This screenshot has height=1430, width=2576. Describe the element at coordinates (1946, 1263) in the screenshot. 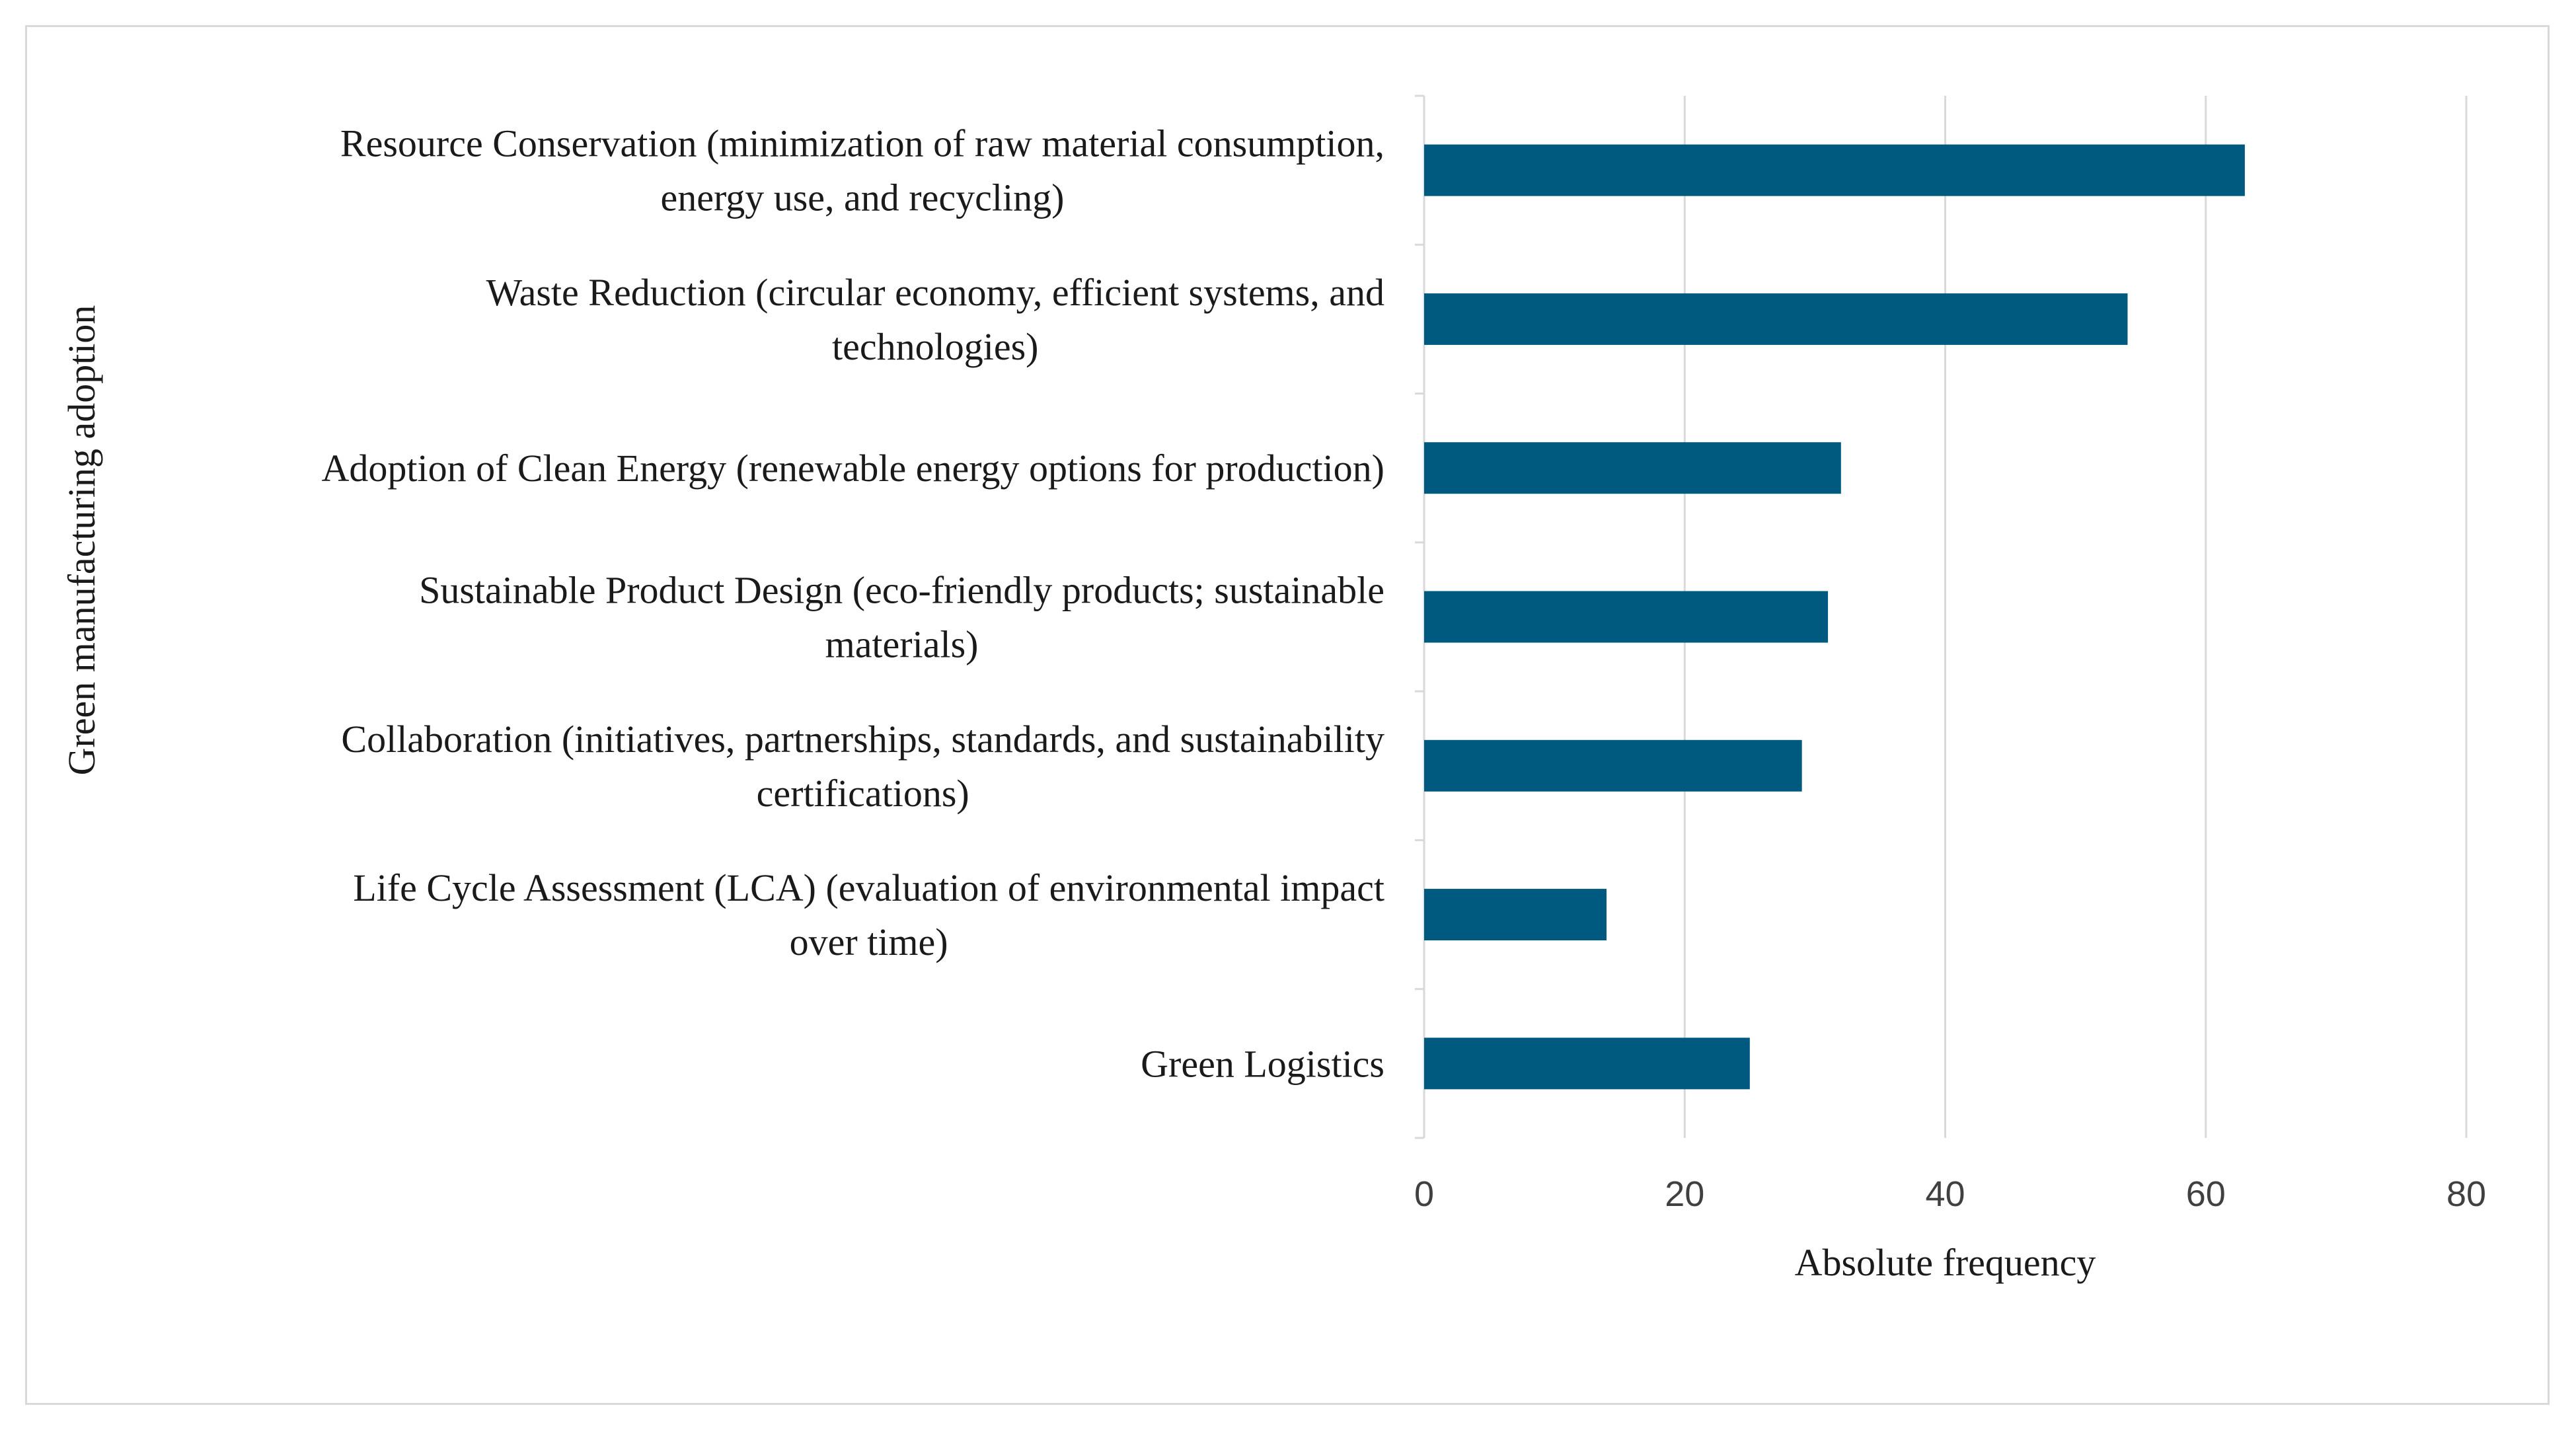

I see `x-axis-title: Absolute frequency` at that location.